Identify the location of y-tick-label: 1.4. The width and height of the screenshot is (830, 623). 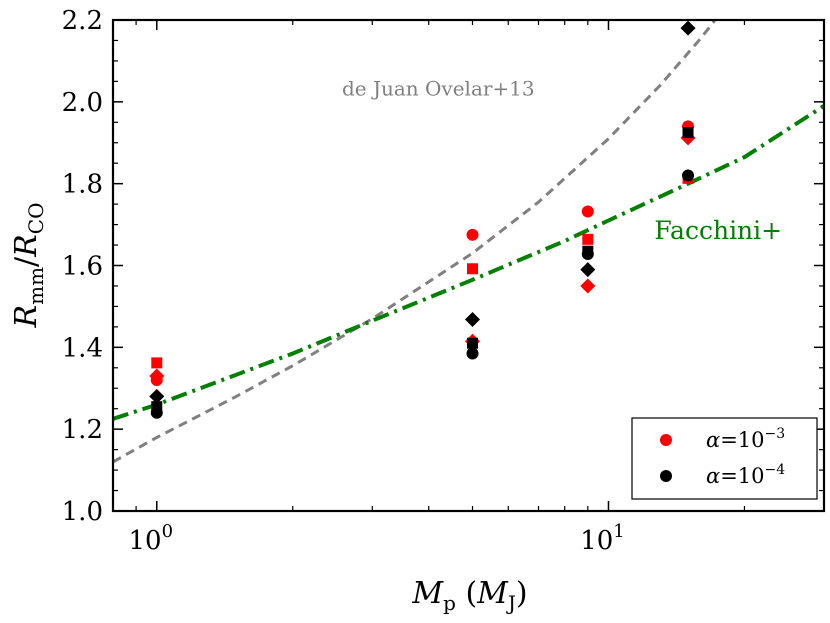
(82, 348).